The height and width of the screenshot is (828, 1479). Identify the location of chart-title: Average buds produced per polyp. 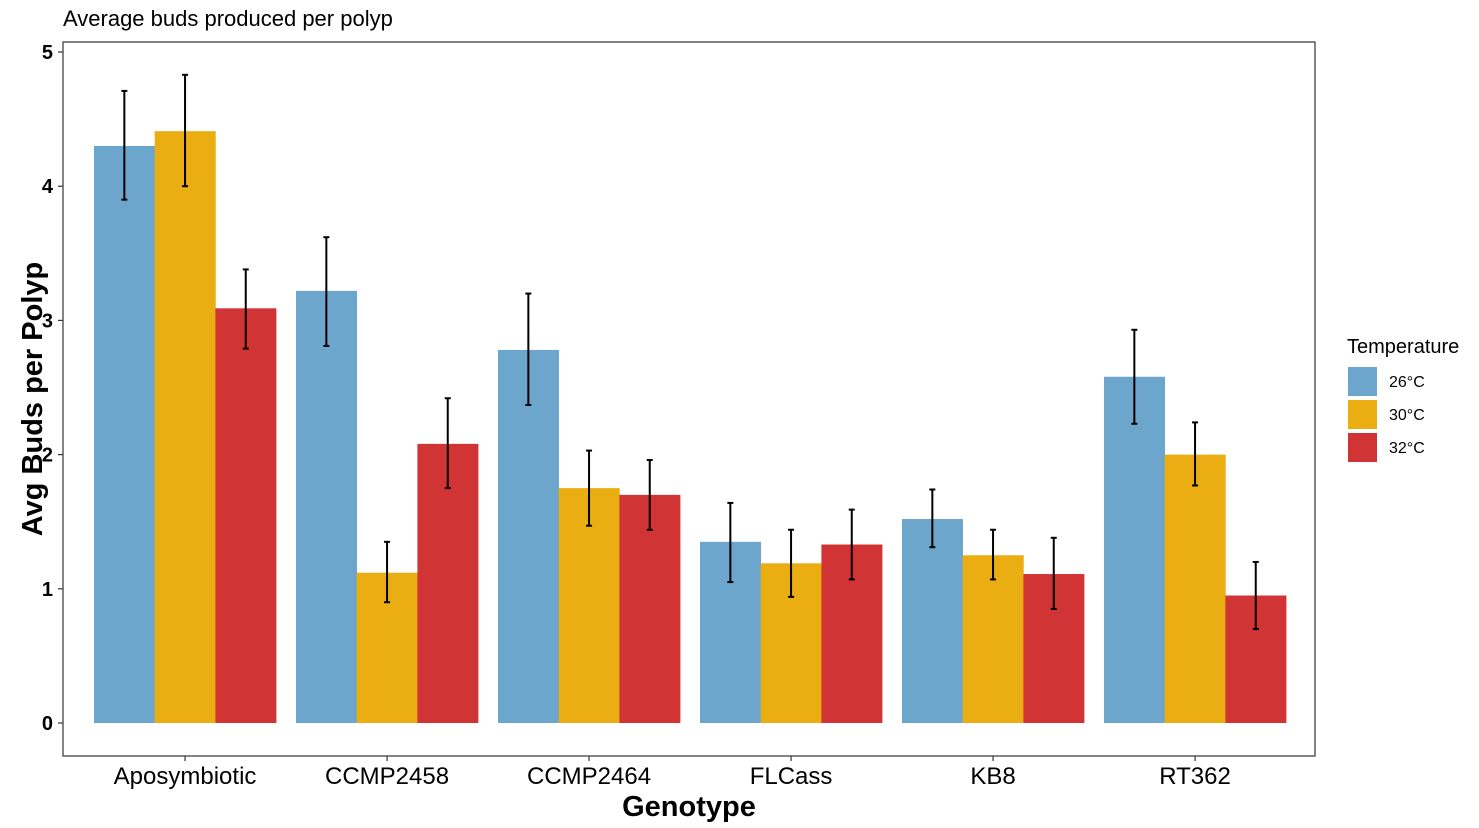
(228, 18).